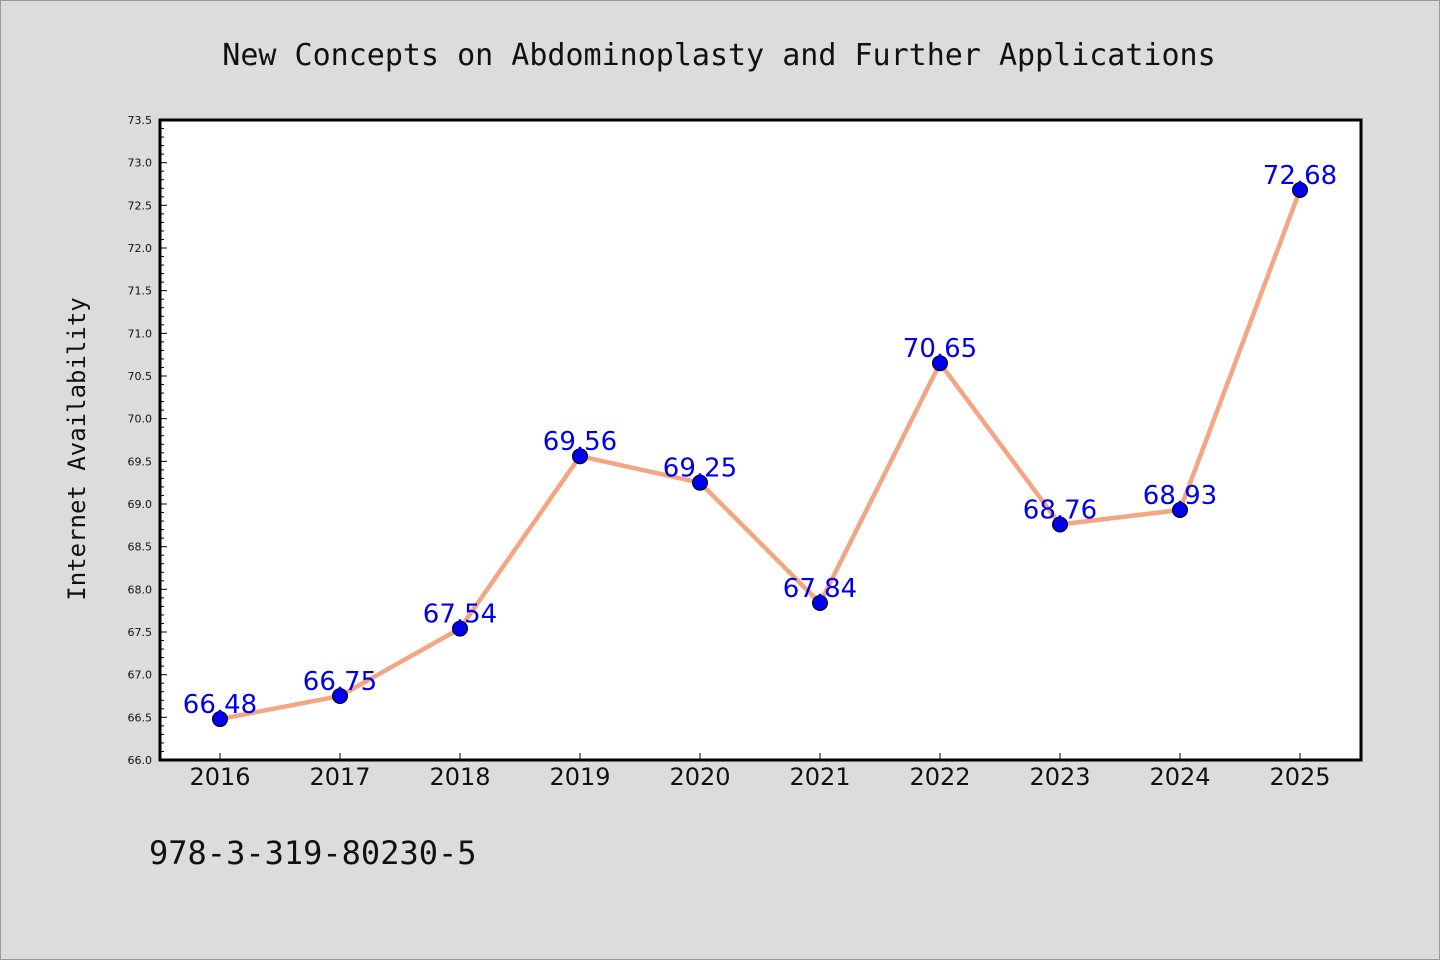 This screenshot has height=960, width=1440. Describe the element at coordinates (1179, 777) in the screenshot. I see `x-tick-label: 2024` at that location.